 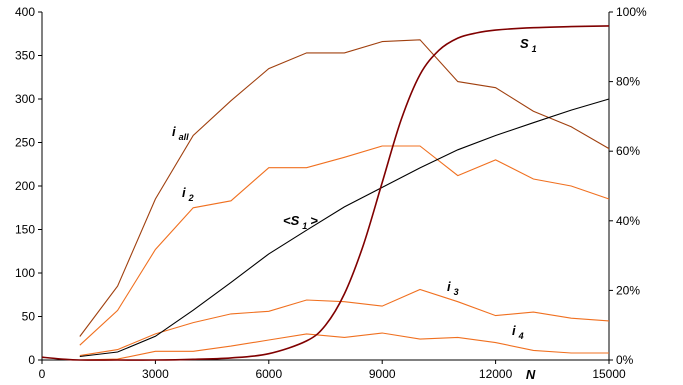 I want to click on series-label: i all, so click(x=180, y=133).